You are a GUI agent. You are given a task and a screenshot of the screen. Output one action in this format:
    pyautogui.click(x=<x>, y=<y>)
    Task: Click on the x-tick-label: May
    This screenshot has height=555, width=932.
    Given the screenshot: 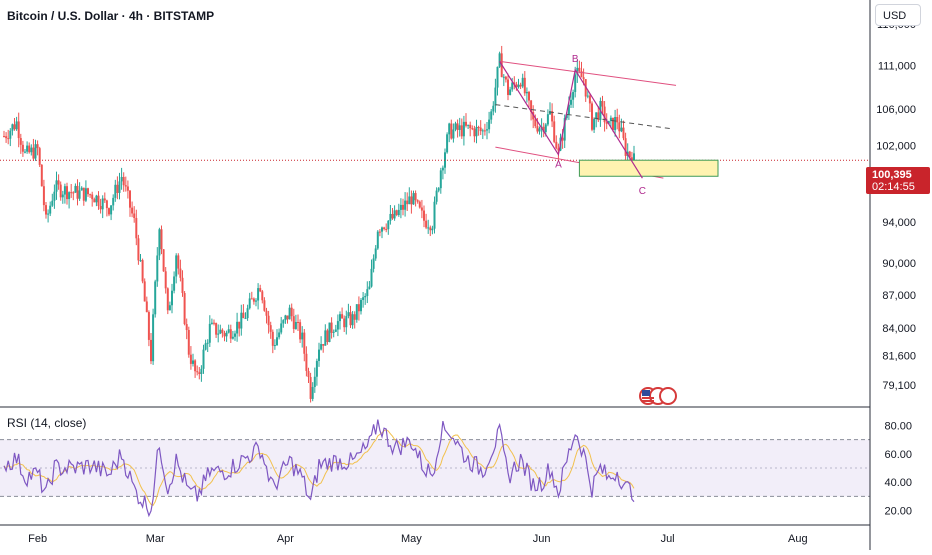 What is the action you would take?
    pyautogui.click(x=411, y=539)
    